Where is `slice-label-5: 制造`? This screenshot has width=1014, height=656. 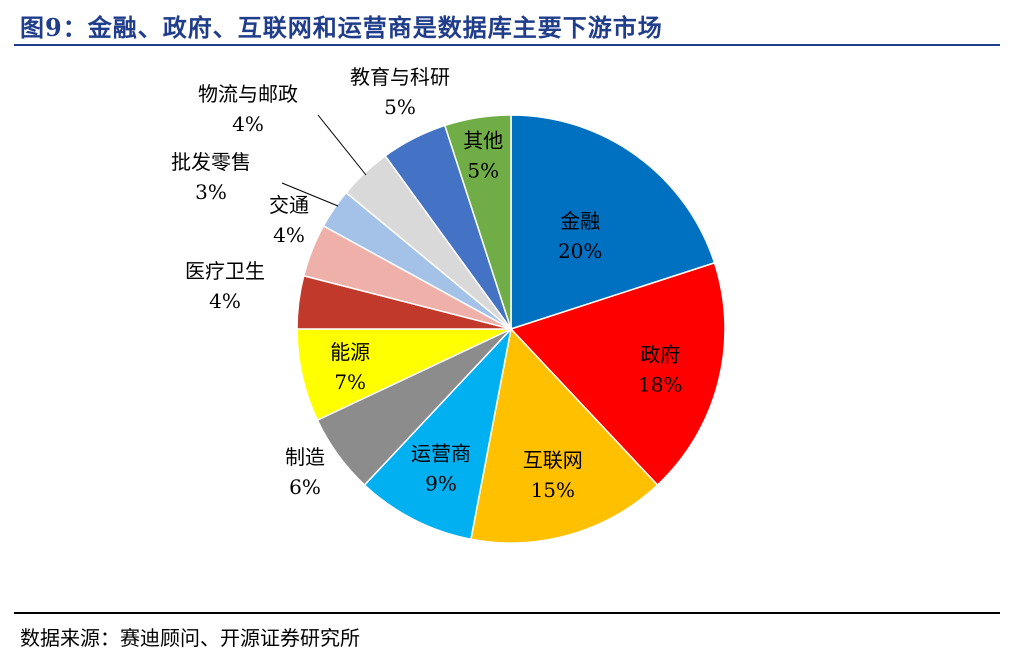 slice-label-5: 制造 is located at coordinates (305, 457).